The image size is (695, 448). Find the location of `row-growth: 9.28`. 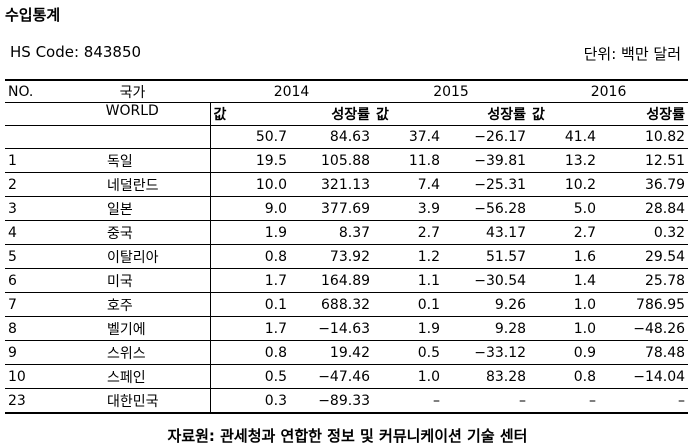

row-growth: 9.28 is located at coordinates (486, 328).